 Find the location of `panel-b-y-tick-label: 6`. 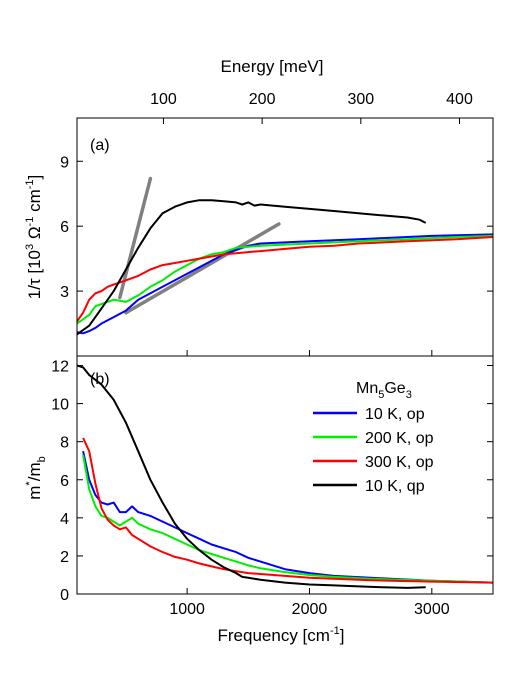

panel-b-y-tick-label: 6 is located at coordinates (64, 481).